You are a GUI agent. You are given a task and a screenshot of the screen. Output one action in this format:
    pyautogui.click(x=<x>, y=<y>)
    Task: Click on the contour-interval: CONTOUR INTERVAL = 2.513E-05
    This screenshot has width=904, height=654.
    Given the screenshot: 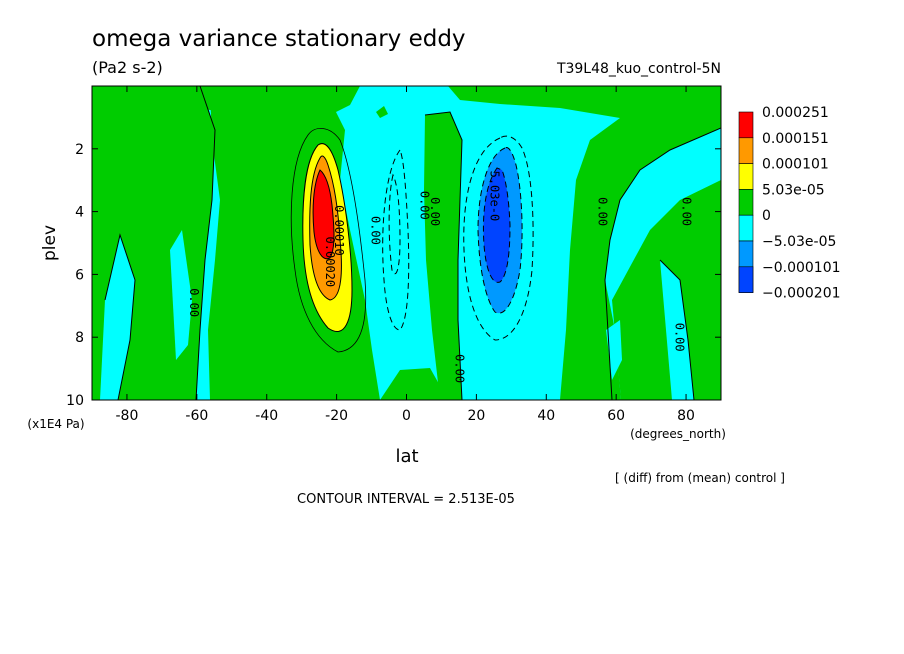 What is the action you would take?
    pyautogui.click(x=406, y=499)
    